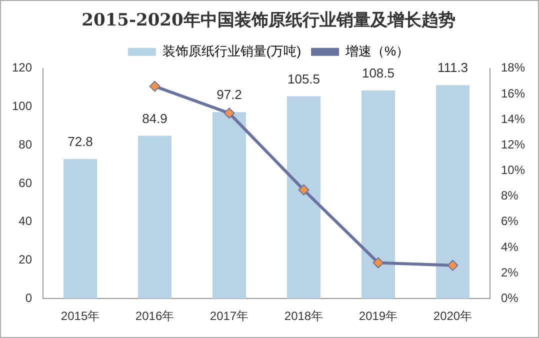 This screenshot has width=539, height=338. I want to click on x-tick-label: 2019年, so click(378, 316).